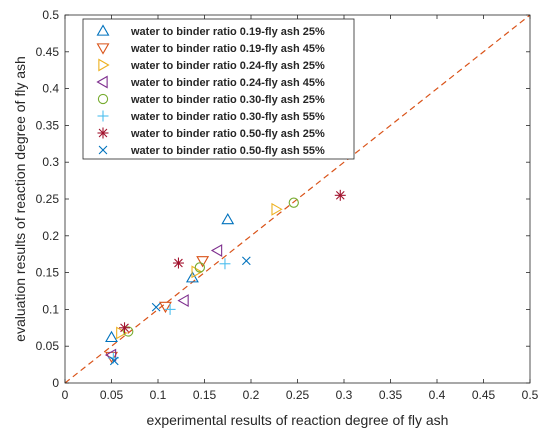 This screenshot has height=439, width=550. What do you see at coordinates (227, 100) in the screenshot?
I see `legend-label: water to binder ratio 0.30-fly ash 25%` at bounding box center [227, 100].